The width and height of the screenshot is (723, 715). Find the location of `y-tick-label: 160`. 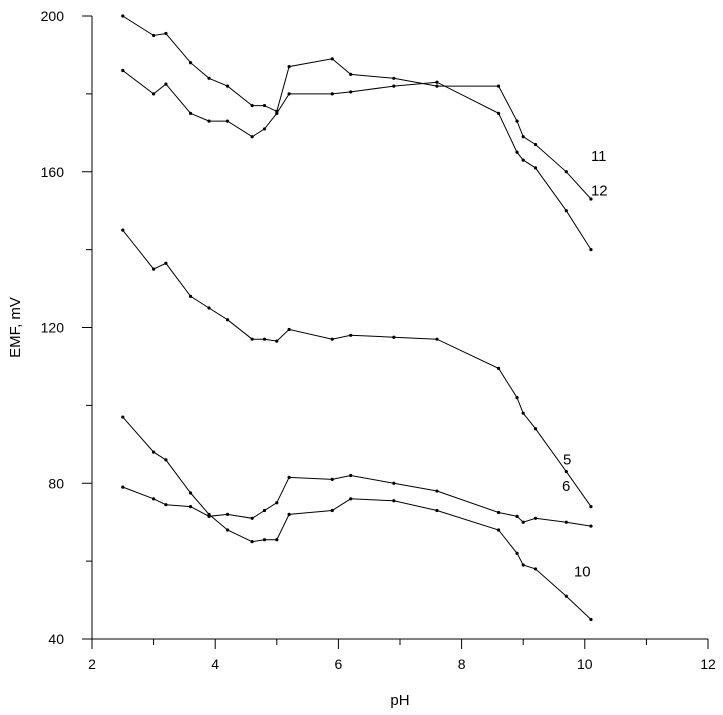

y-tick-label: 160 is located at coordinates (53, 172).